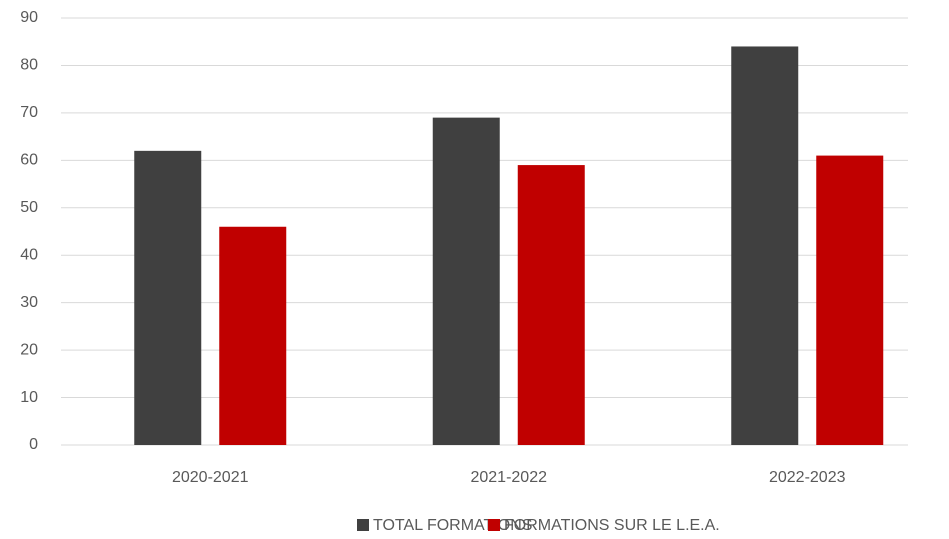 Image resolution: width=949 pixels, height=539 pixels. What do you see at coordinates (29, 65) in the screenshot?
I see `y-tick-label: 80` at bounding box center [29, 65].